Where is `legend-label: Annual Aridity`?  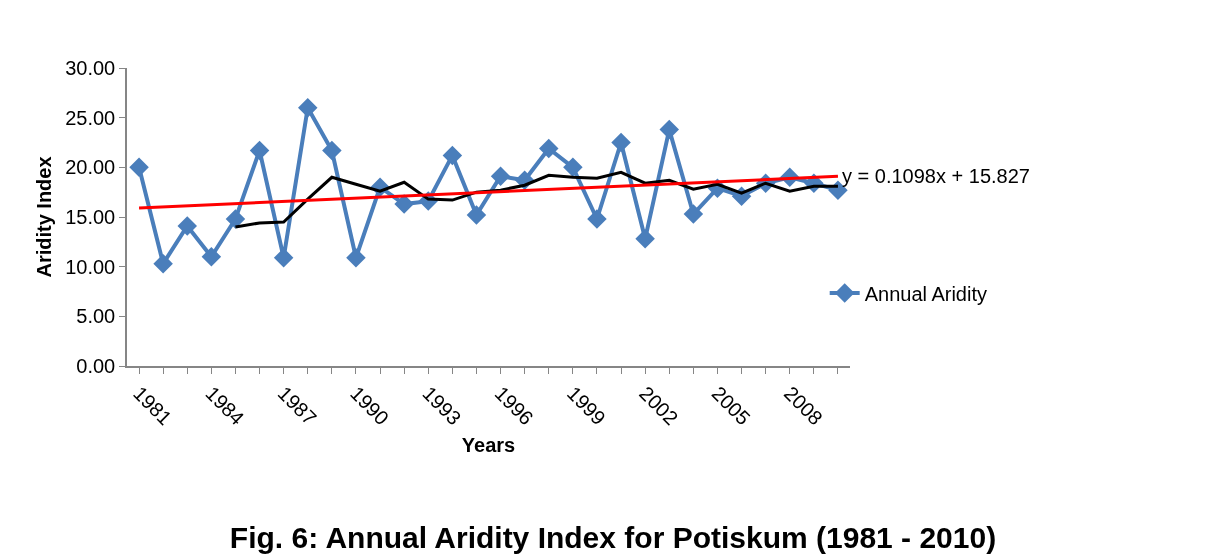 legend-label: Annual Aridity is located at coordinates (925, 293).